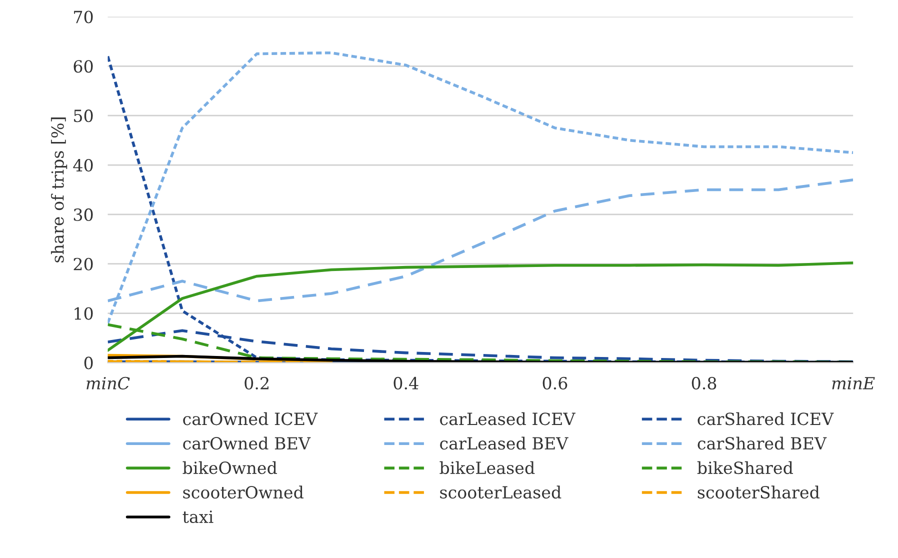 The image size is (898, 558). Describe the element at coordinates (108, 383) in the screenshot. I see `x-tick-label: minC` at that location.